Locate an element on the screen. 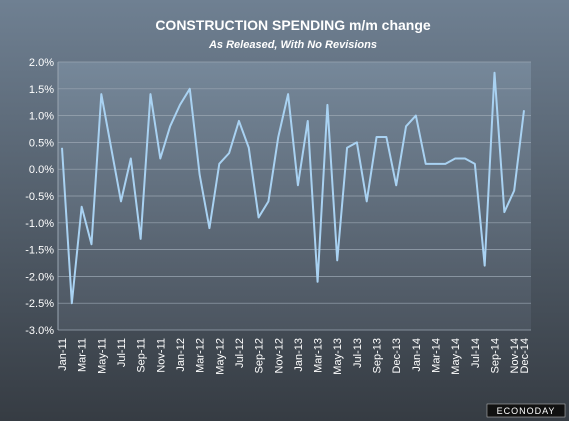 The image size is (569, 421). logo: ECONODAY is located at coordinates (526, 411).